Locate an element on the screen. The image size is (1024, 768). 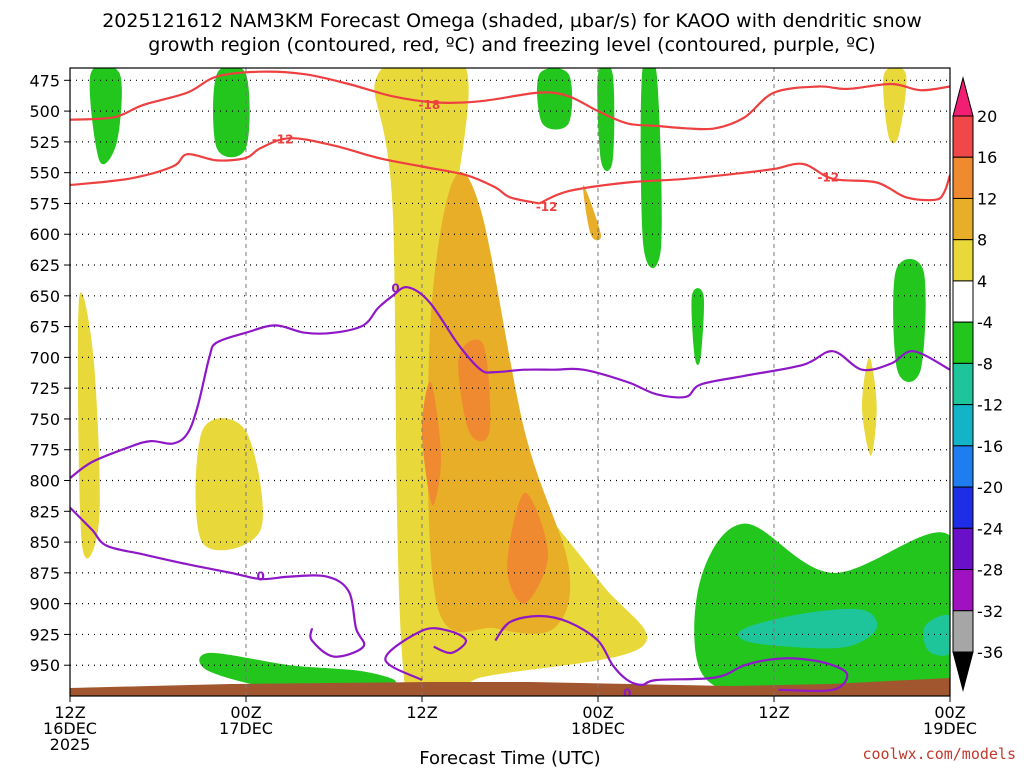
contour-dendritic-minus-12-a is located at coordinates (305, 171).